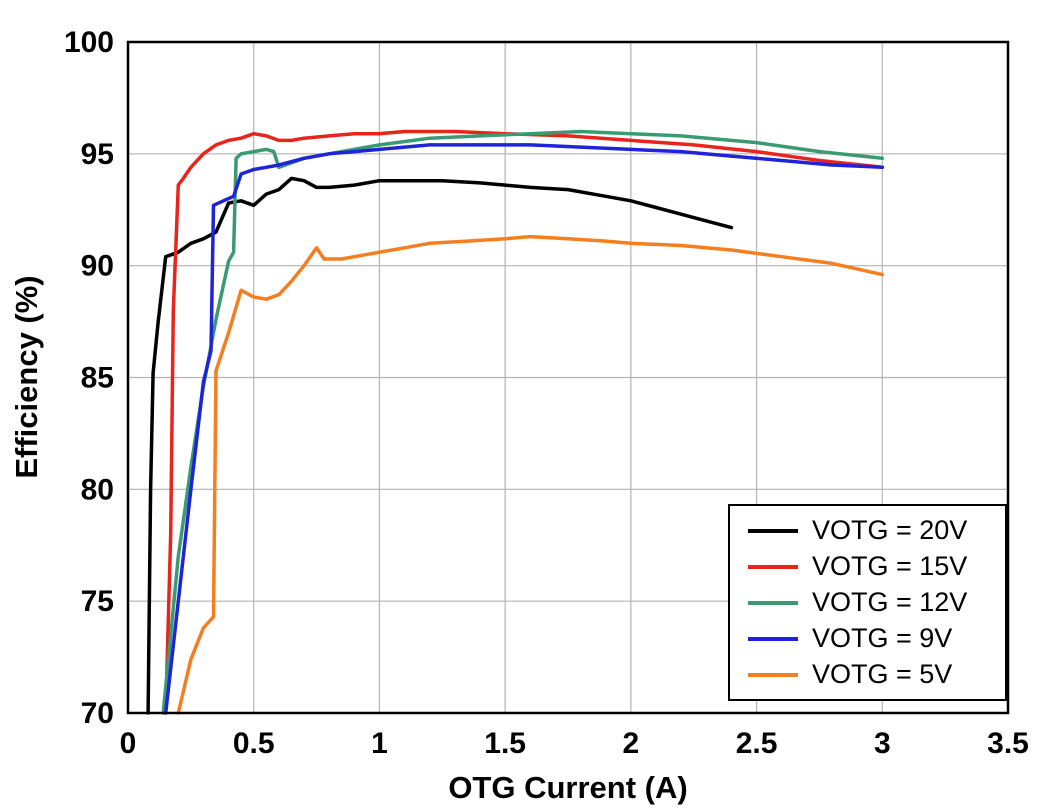  I want to click on legend-label-votg-20v: VOTG = 20V, so click(890, 530).